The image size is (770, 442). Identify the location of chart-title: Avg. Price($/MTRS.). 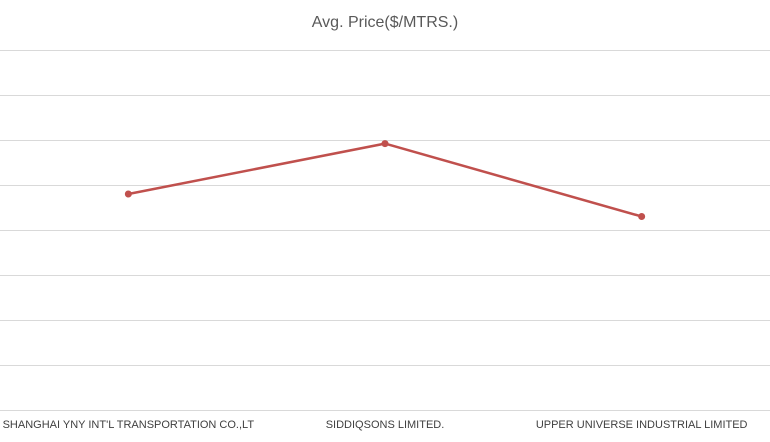
(385, 22).